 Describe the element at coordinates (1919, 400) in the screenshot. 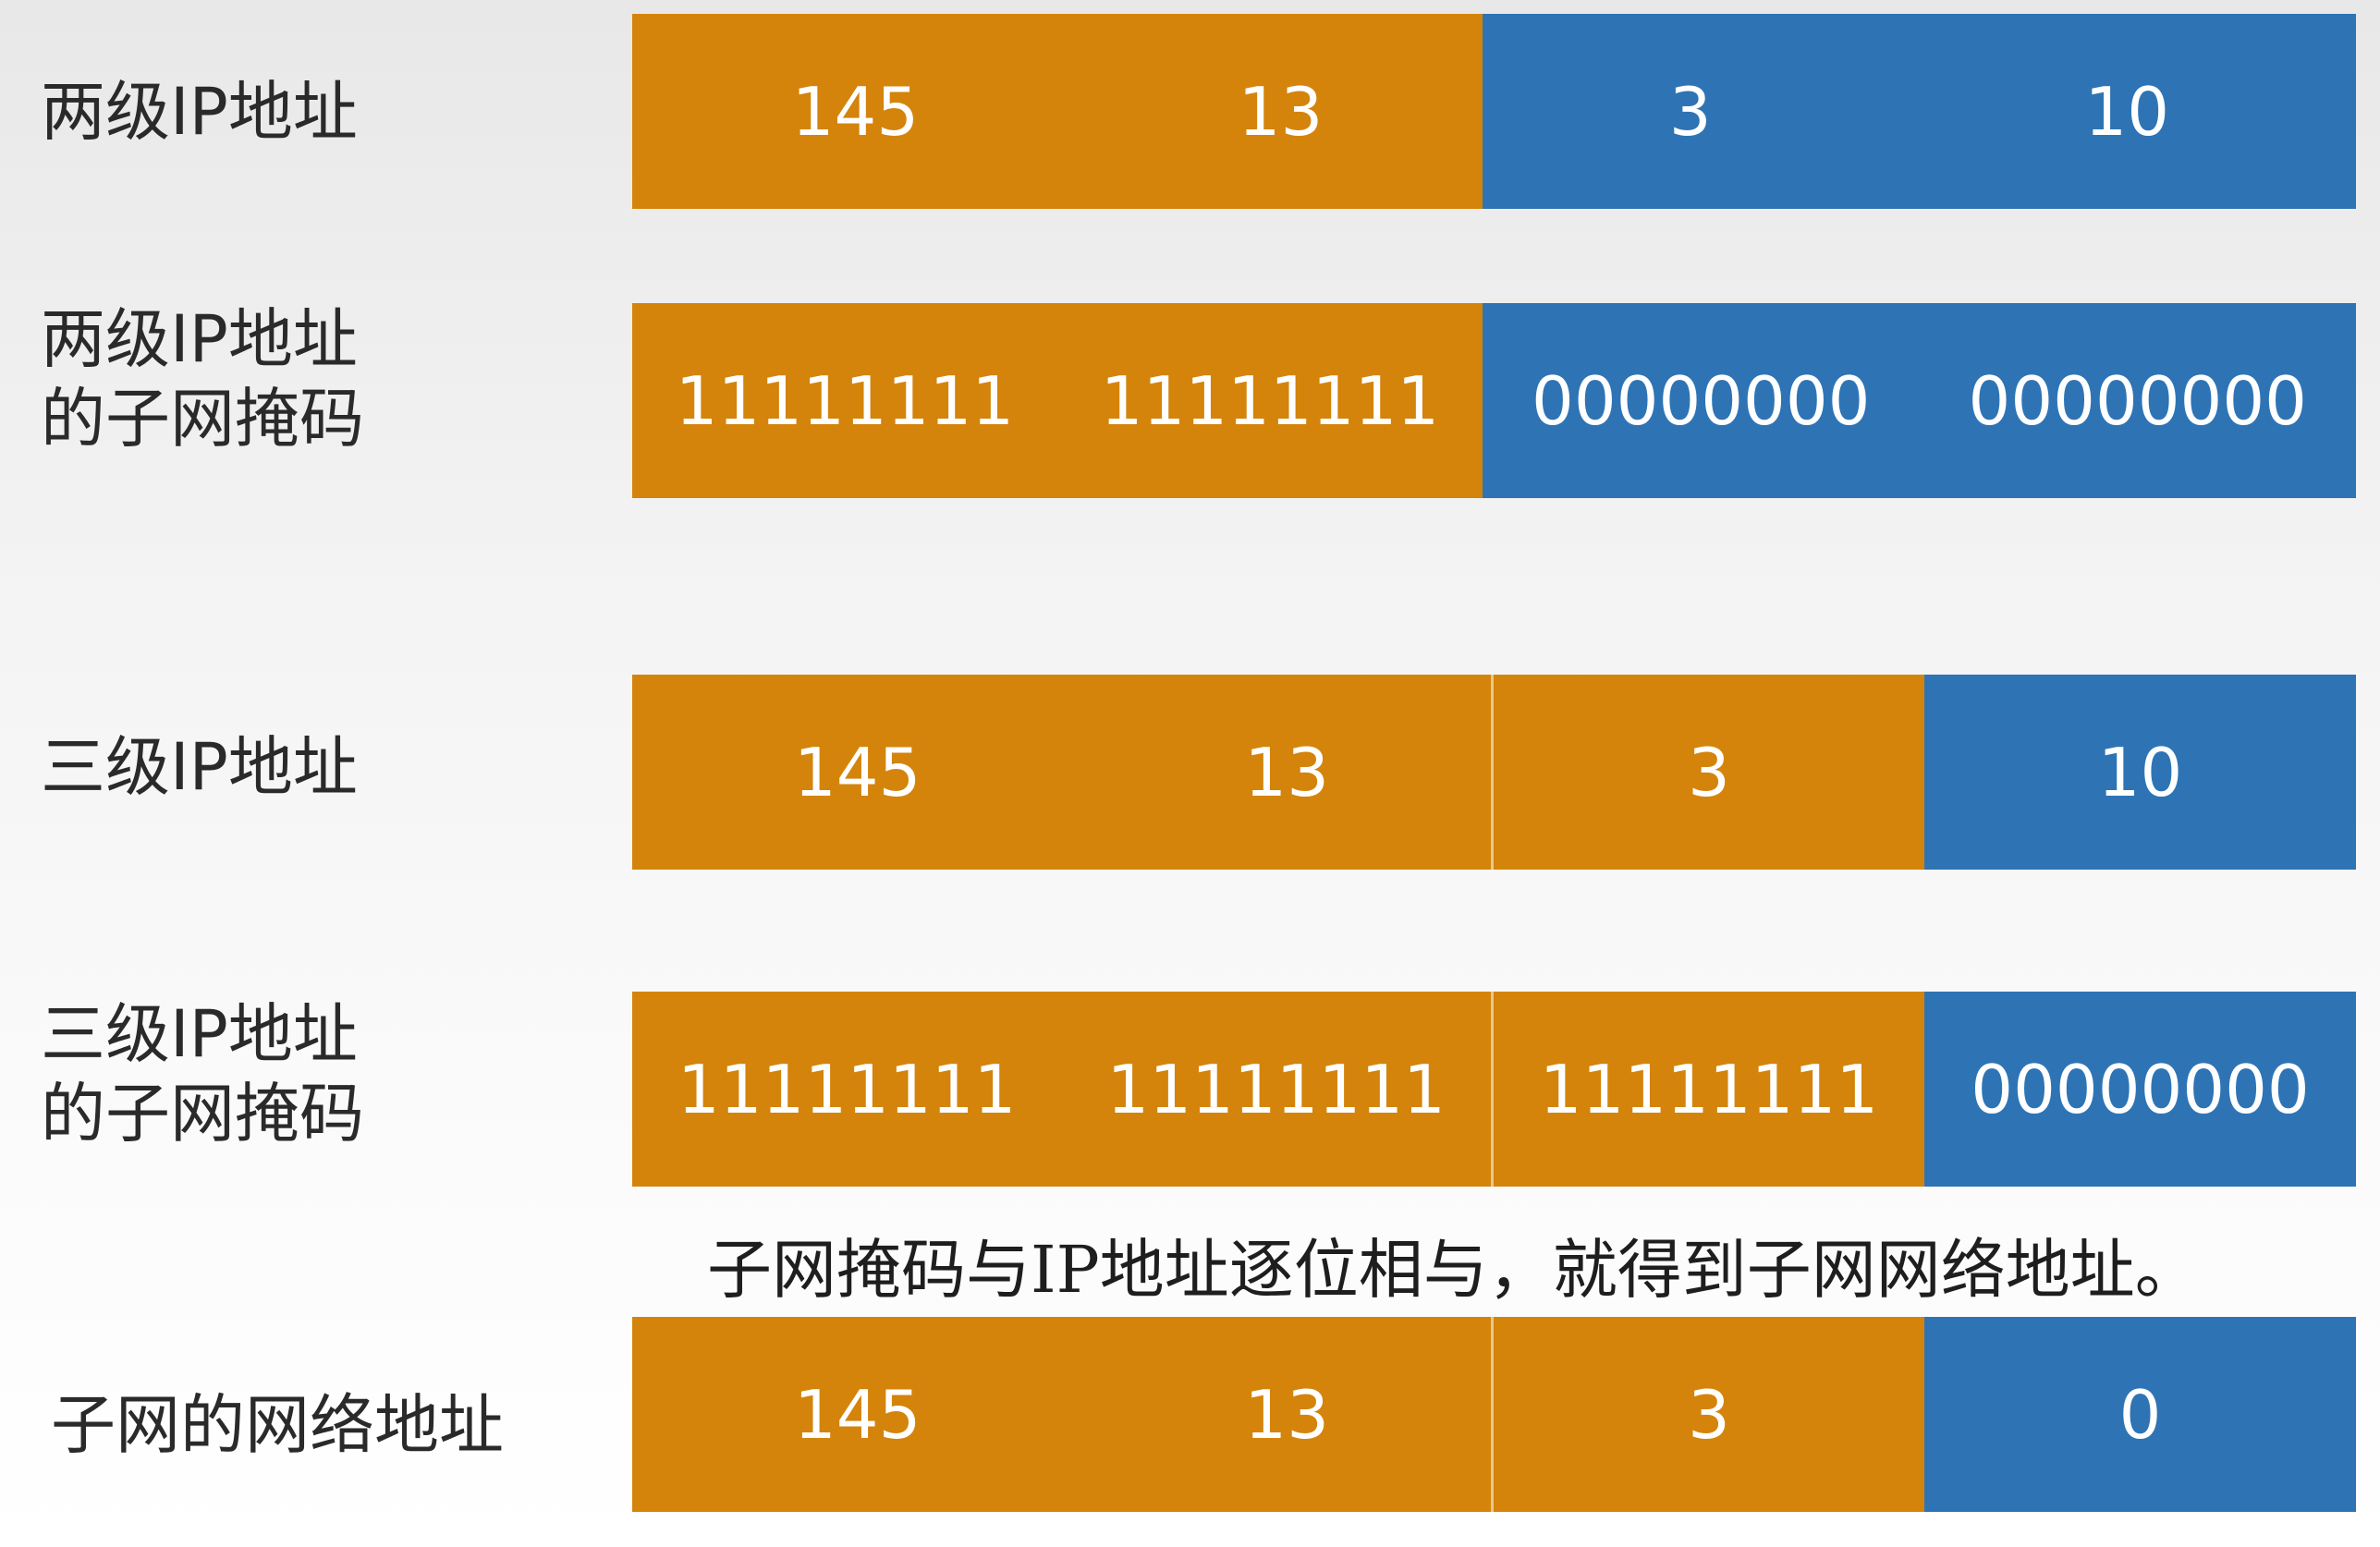

I see `host-part-segment: 00000000 00000000` at that location.